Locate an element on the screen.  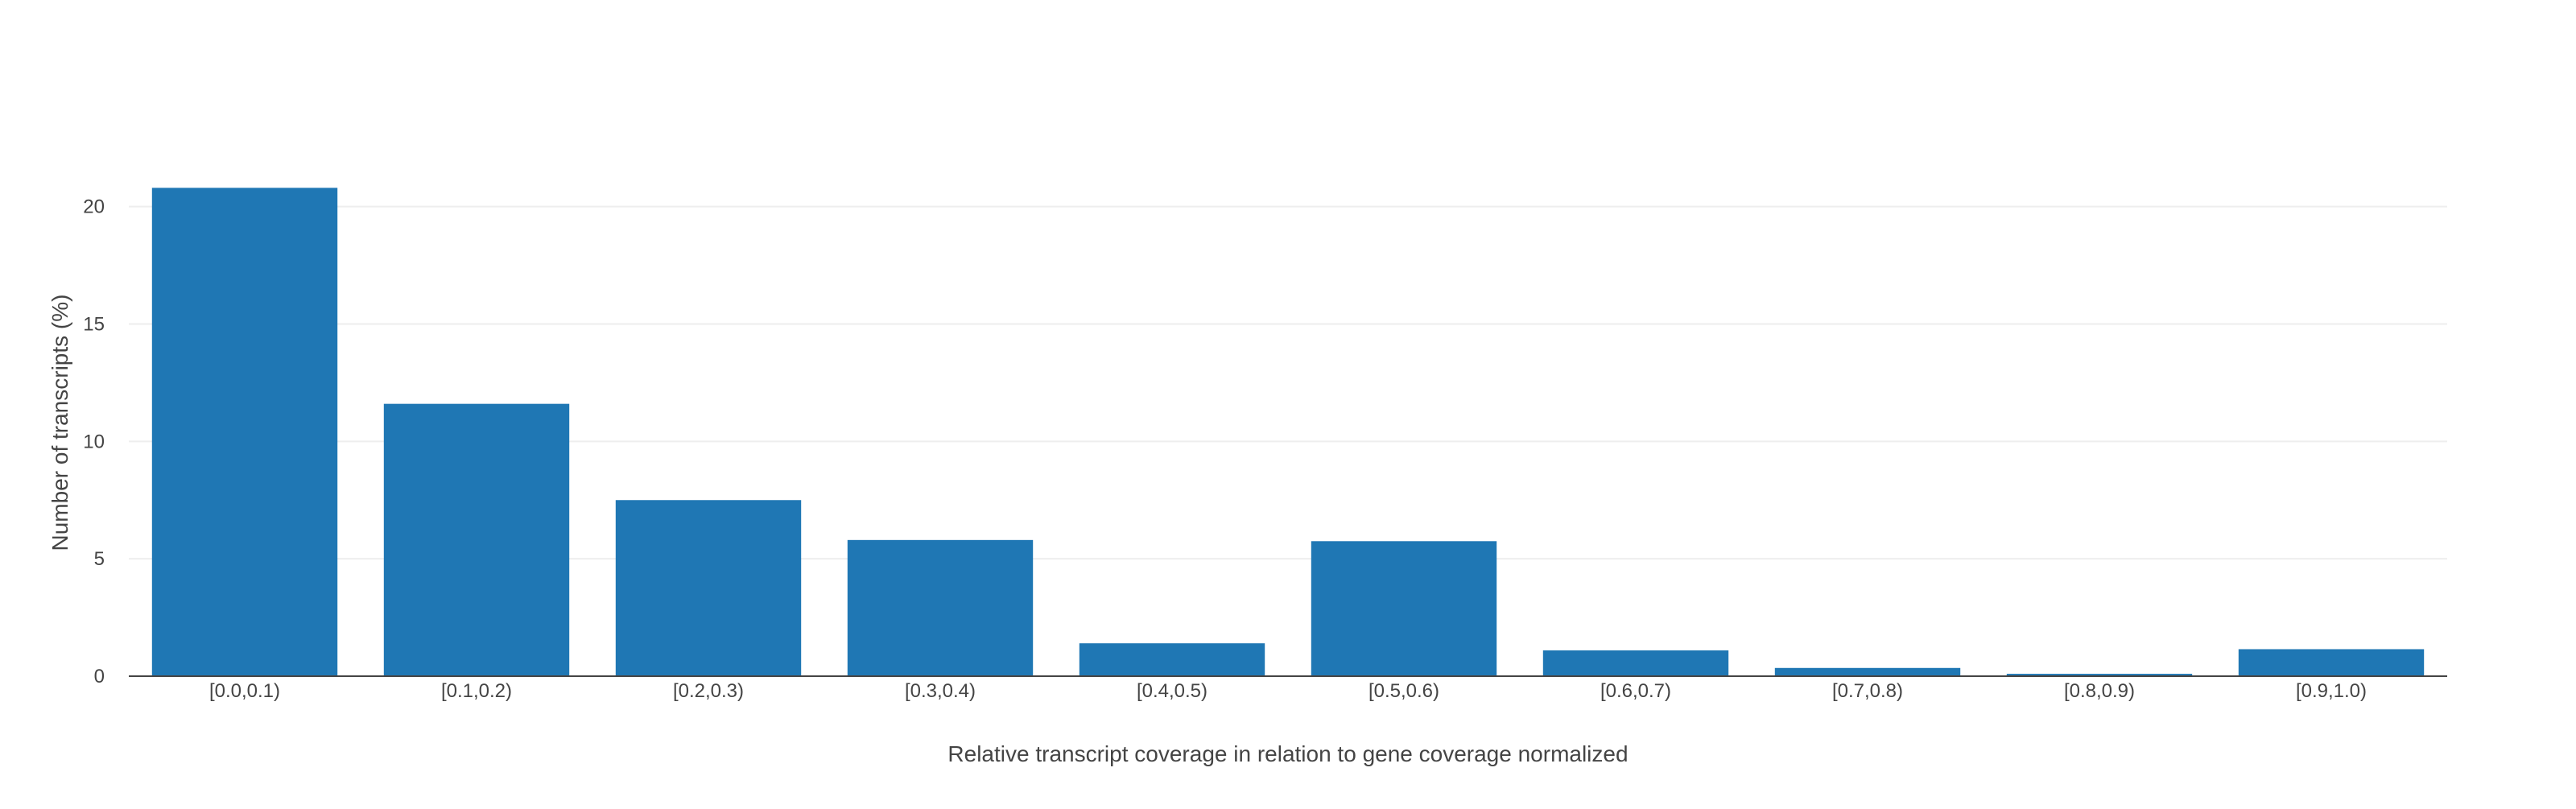
x-tick-label: [0.5,0.6) is located at coordinates (1403, 691).